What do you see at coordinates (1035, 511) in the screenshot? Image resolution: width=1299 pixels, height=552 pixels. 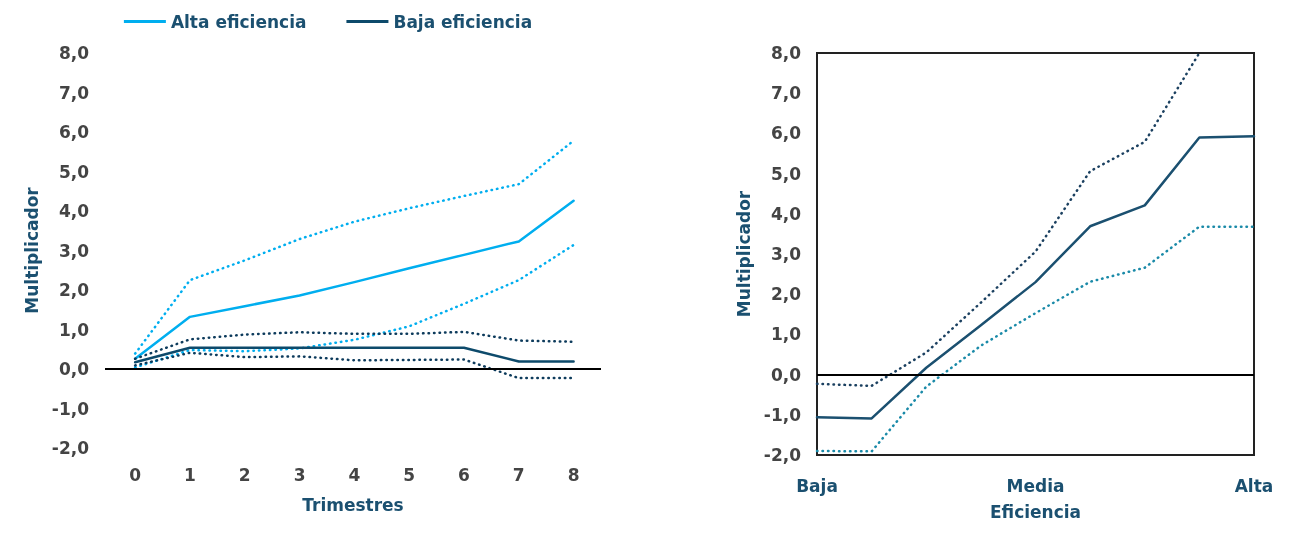 I see `x-axis-title: Eficiencia` at bounding box center [1035, 511].